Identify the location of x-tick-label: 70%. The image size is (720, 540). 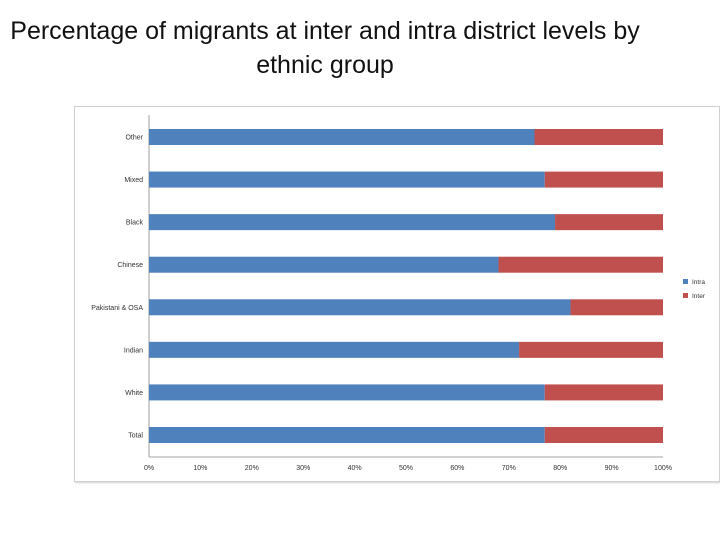
(509, 468).